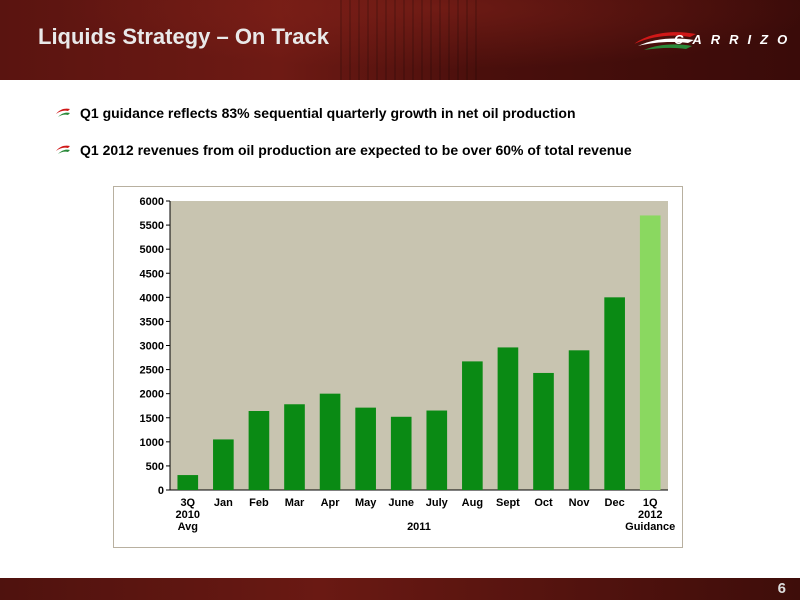 The image size is (800, 600). I want to click on x-category-label: Sept, so click(508, 503).